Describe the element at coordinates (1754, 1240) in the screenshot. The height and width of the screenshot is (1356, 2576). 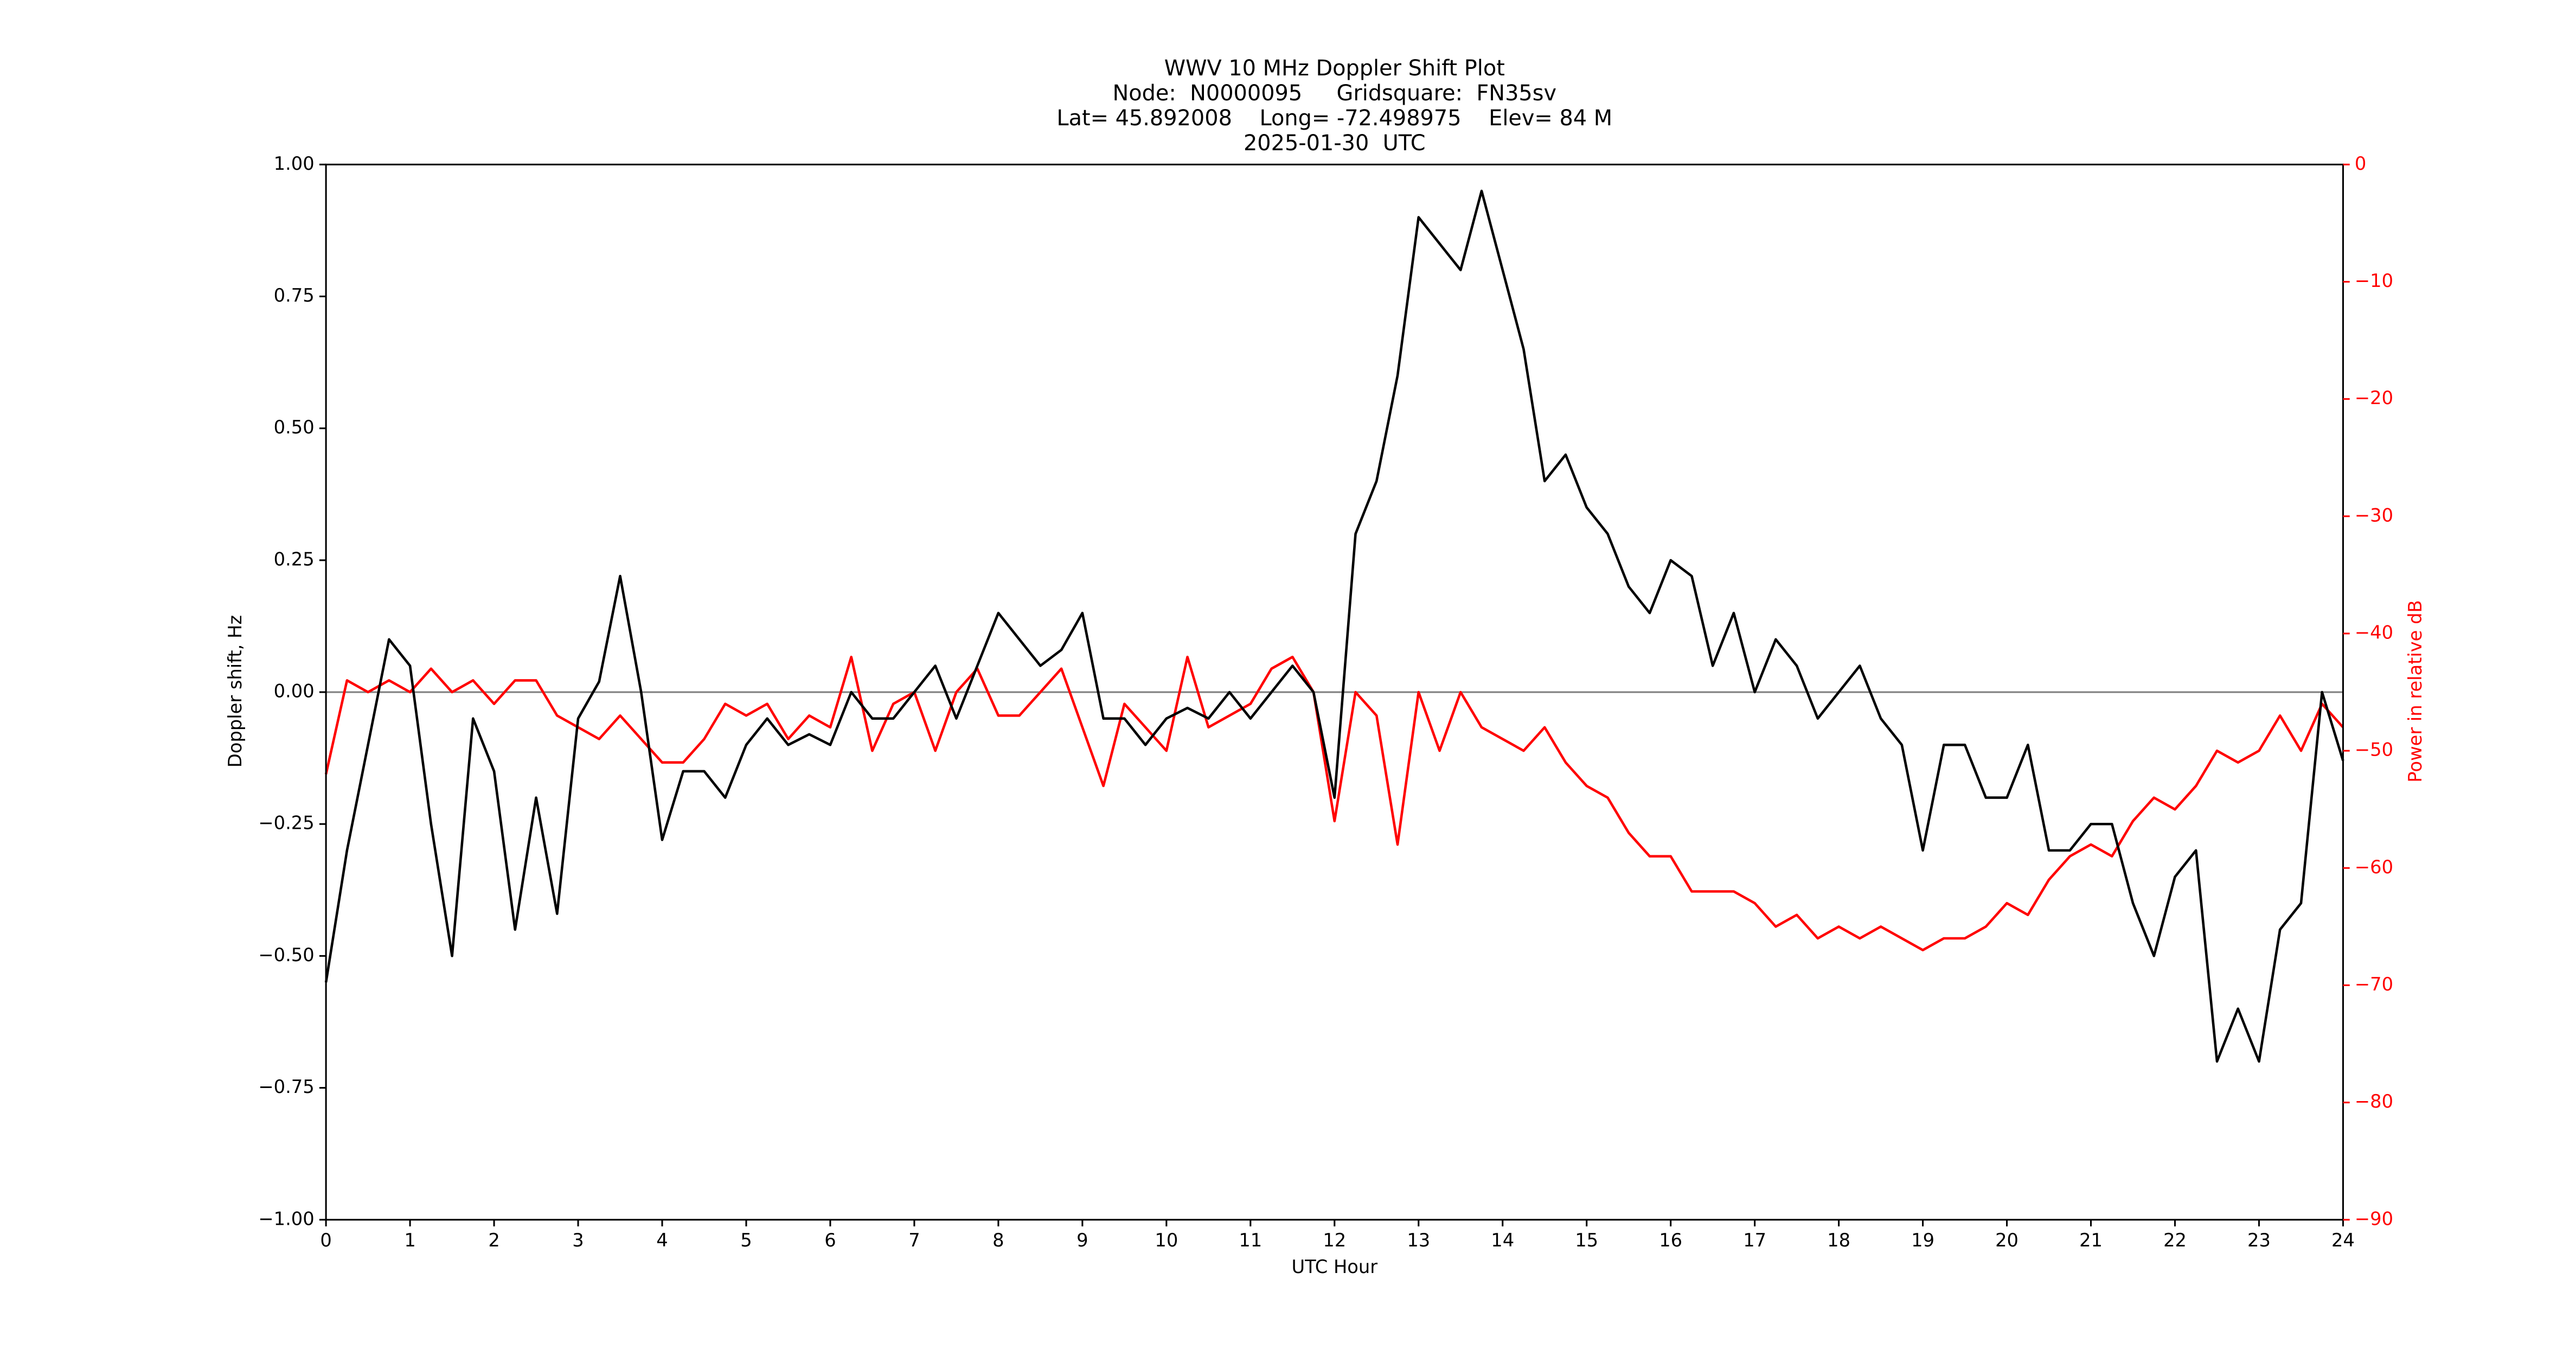
I see `x-tick-label: 17` at that location.